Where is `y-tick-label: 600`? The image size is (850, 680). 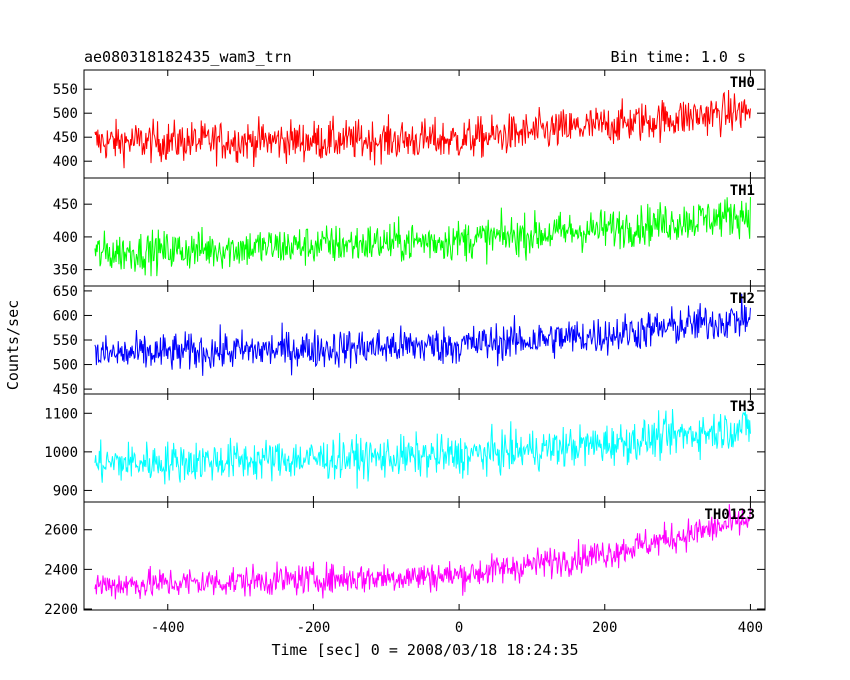
y-tick-label: 600 is located at coordinates (65, 316).